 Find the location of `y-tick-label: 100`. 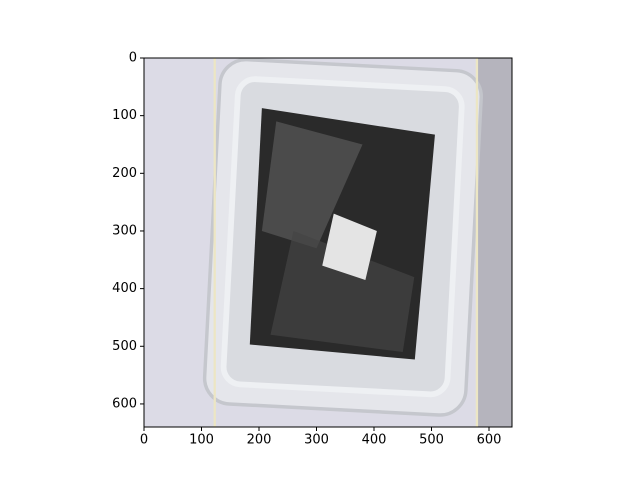

y-tick-label: 100 is located at coordinates (124, 115).